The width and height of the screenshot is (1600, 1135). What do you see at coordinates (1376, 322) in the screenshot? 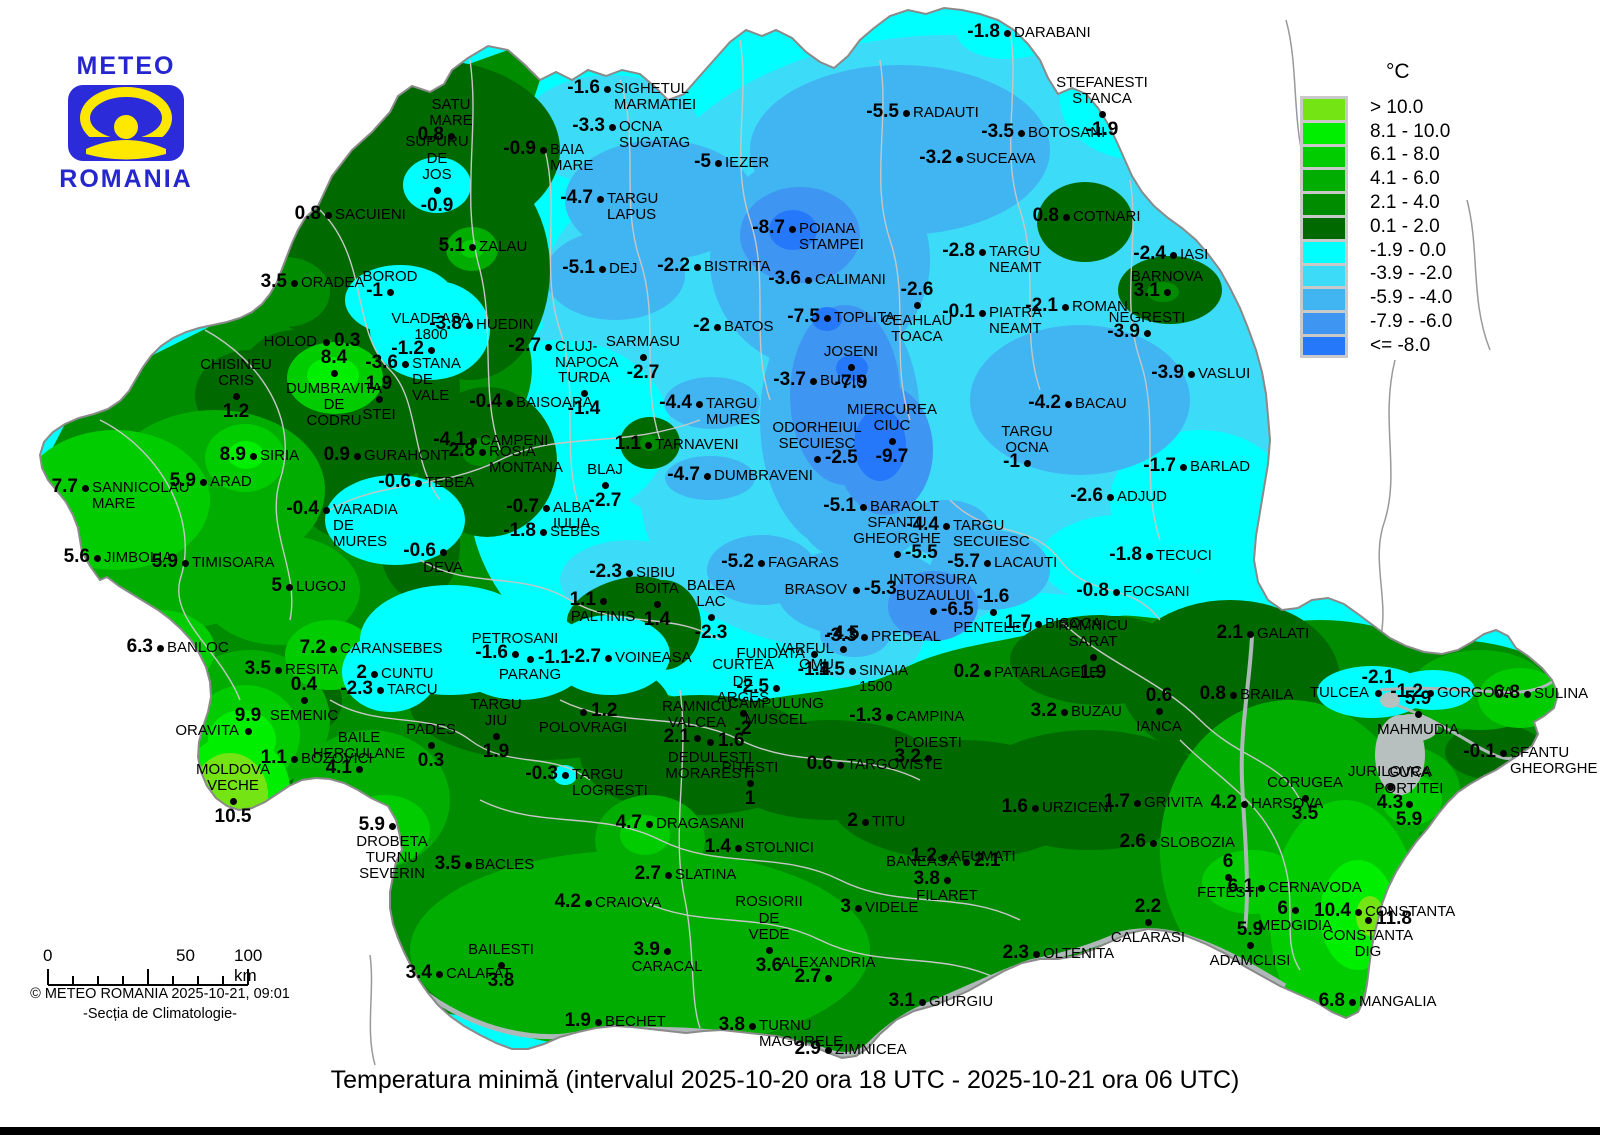
I see `legend-item: -7.9 - -6.0` at bounding box center [1376, 322].